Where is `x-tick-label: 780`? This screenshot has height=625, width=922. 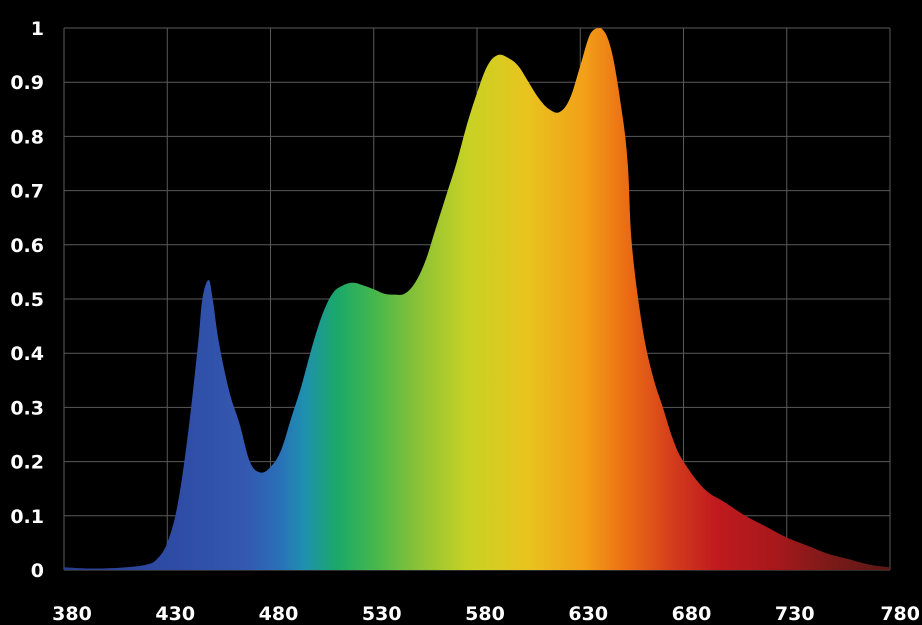 x-tick-label: 780 is located at coordinates (900, 614).